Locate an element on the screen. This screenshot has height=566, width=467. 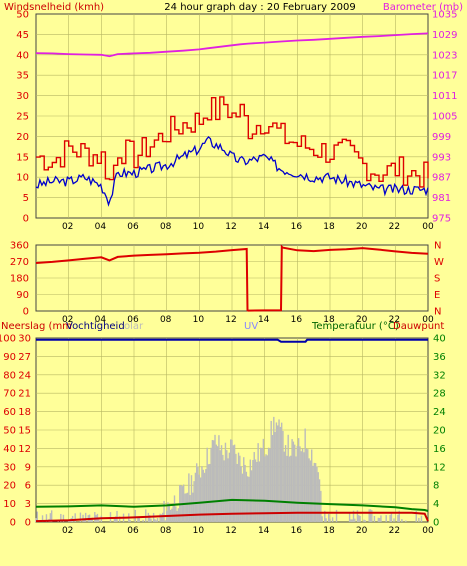
humidity-y-tick: 70 is located at coordinates (9, 394).